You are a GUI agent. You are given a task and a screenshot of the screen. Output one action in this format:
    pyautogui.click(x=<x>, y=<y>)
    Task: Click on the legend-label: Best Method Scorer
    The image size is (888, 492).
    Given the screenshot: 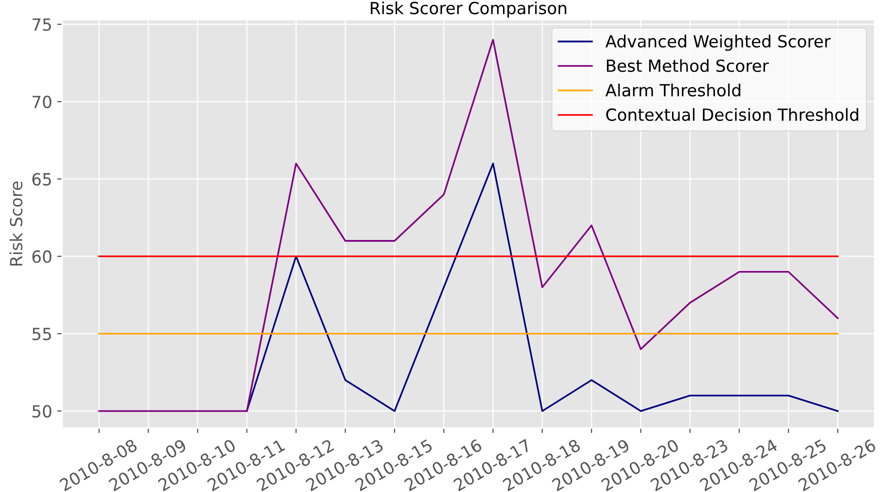 What is the action you would take?
    pyautogui.click(x=687, y=65)
    